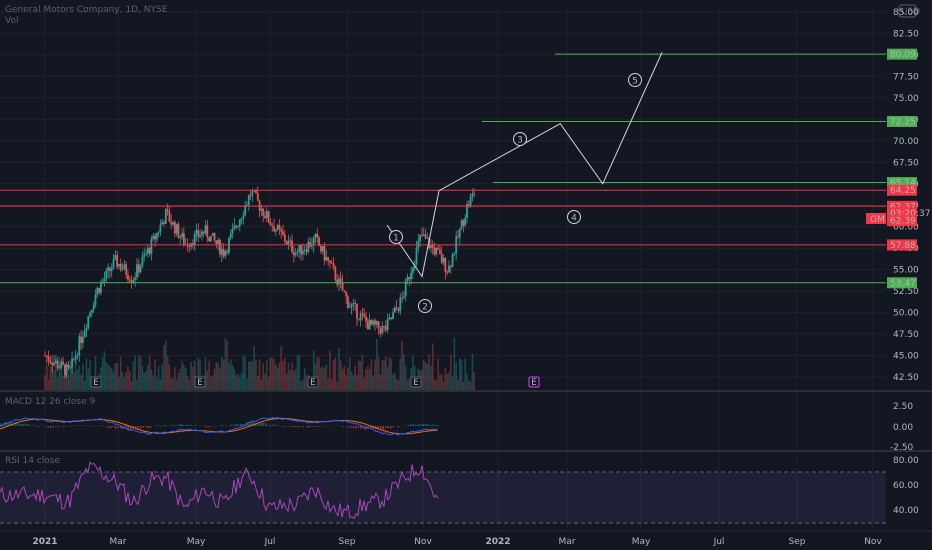  What do you see at coordinates (497, 542) in the screenshot?
I see `time-axis-label: 2022` at bounding box center [497, 542].